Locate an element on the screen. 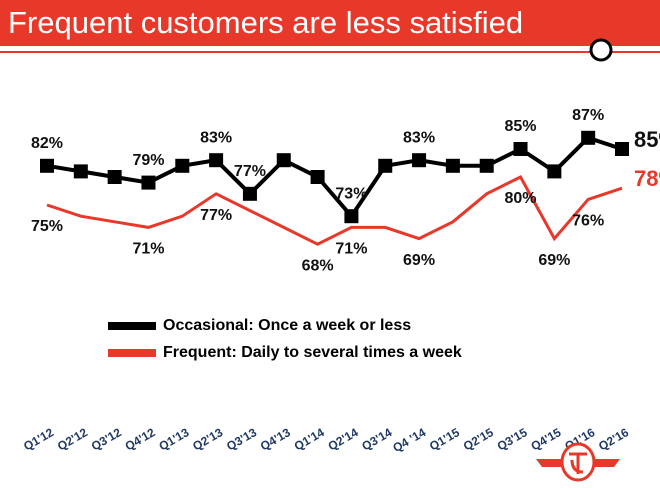 This screenshot has width=660, height=488. data-label: 75% is located at coordinates (47, 226).